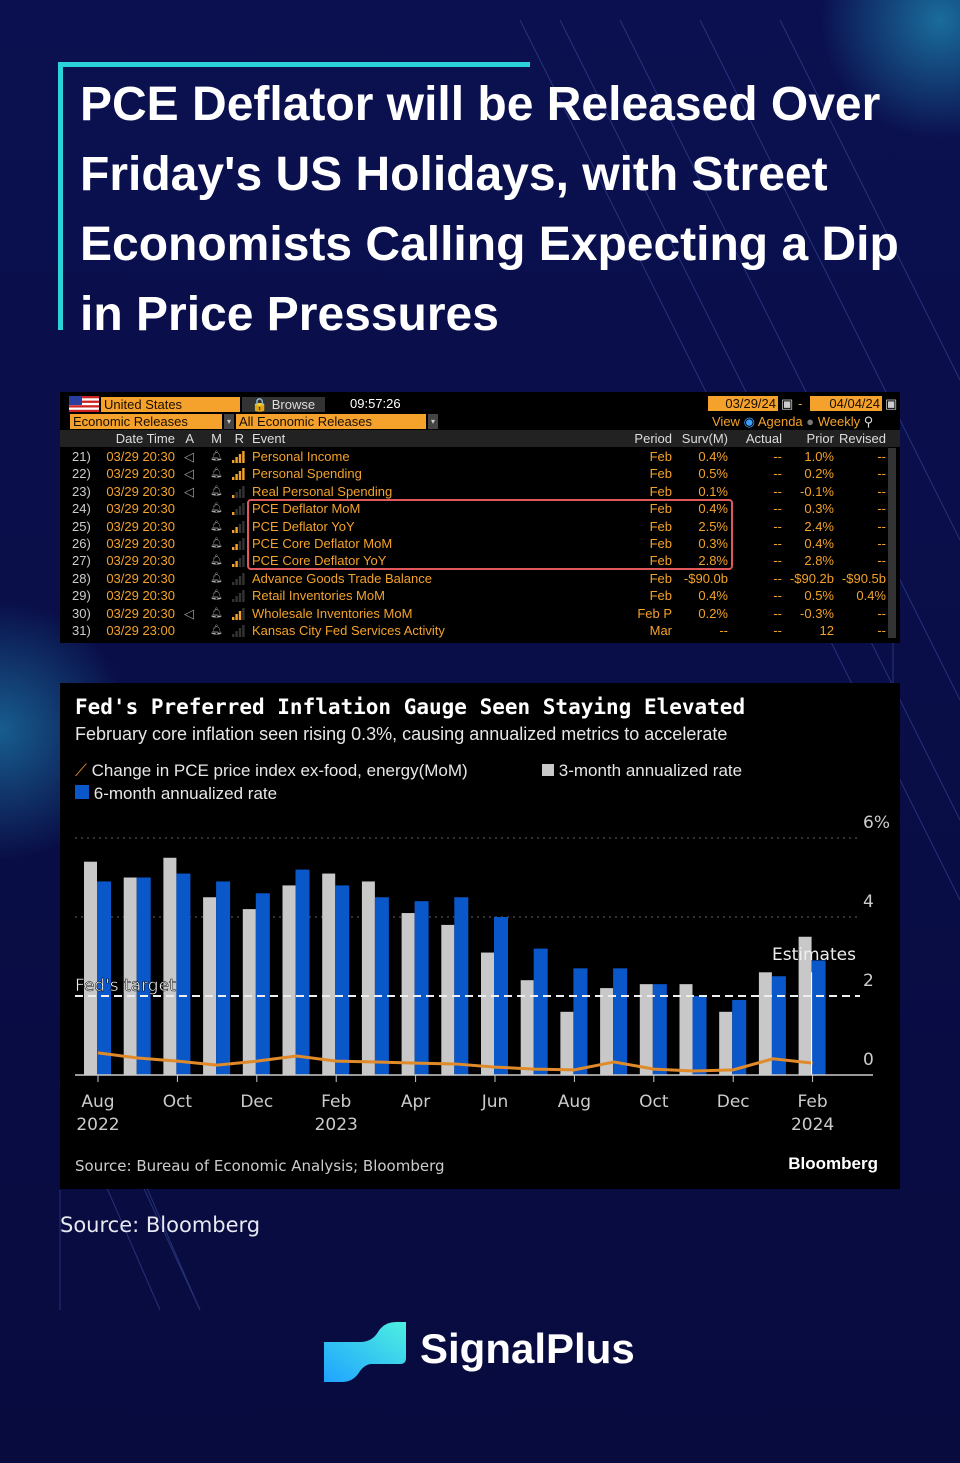  I want to click on browse-button: 🔒 Browse, so click(283, 404).